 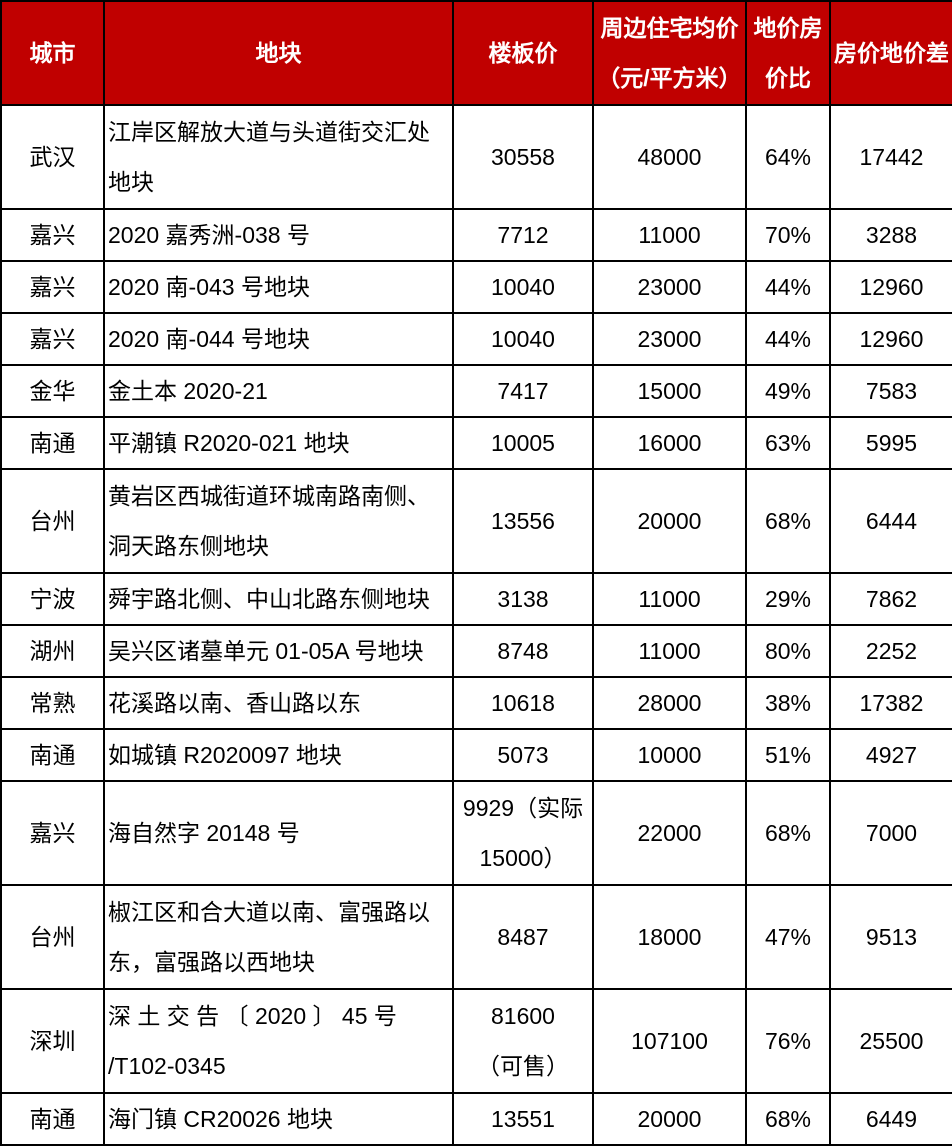 What do you see at coordinates (788, 937) in the screenshot?
I see `ratio-cell: 47%` at bounding box center [788, 937].